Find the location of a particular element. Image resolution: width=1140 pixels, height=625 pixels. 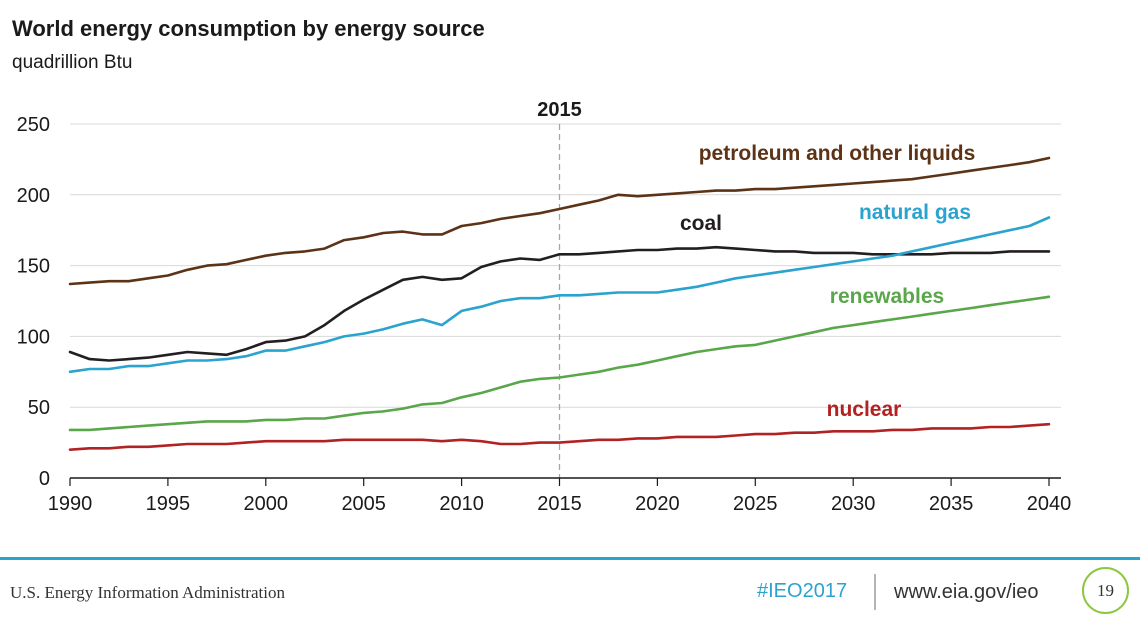

page-number-badge: 19 is located at coordinates (1105, 590).